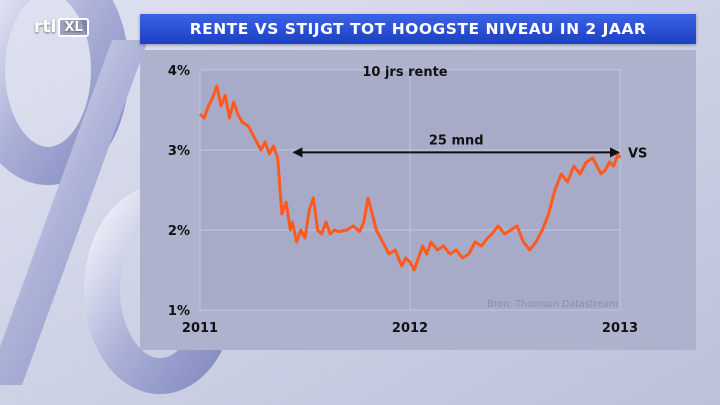 Image resolution: width=720 pixels, height=405 pixels. I want to click on source-label: Bron: Thomson Datastream, so click(552, 304).